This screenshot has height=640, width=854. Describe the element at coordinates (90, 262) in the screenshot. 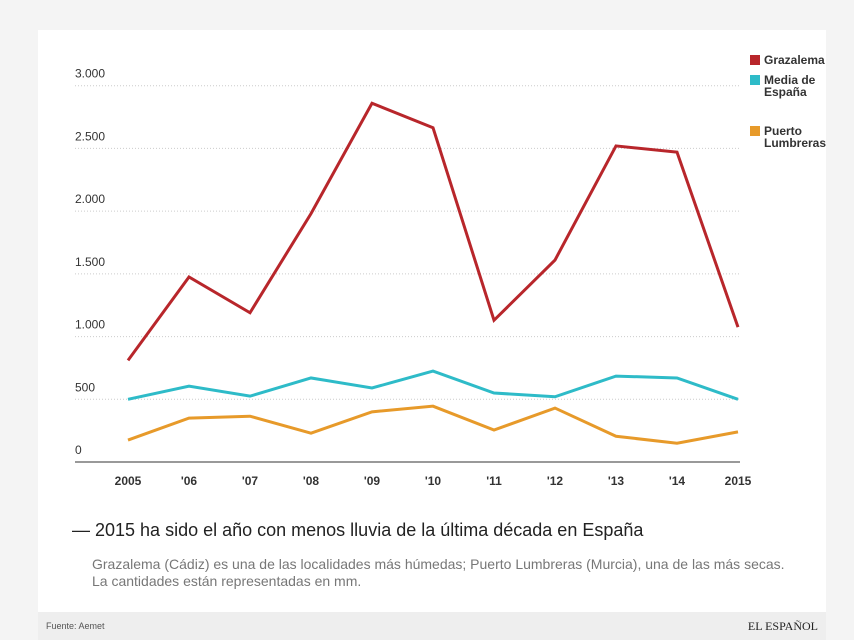

I see `y-tick-label: 1.500` at that location.